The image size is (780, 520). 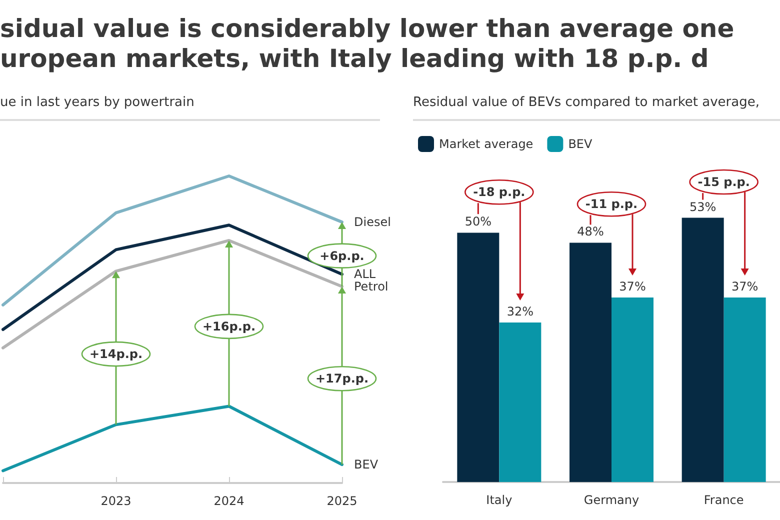 I want to click on text: -18 p.p., so click(x=499, y=192).